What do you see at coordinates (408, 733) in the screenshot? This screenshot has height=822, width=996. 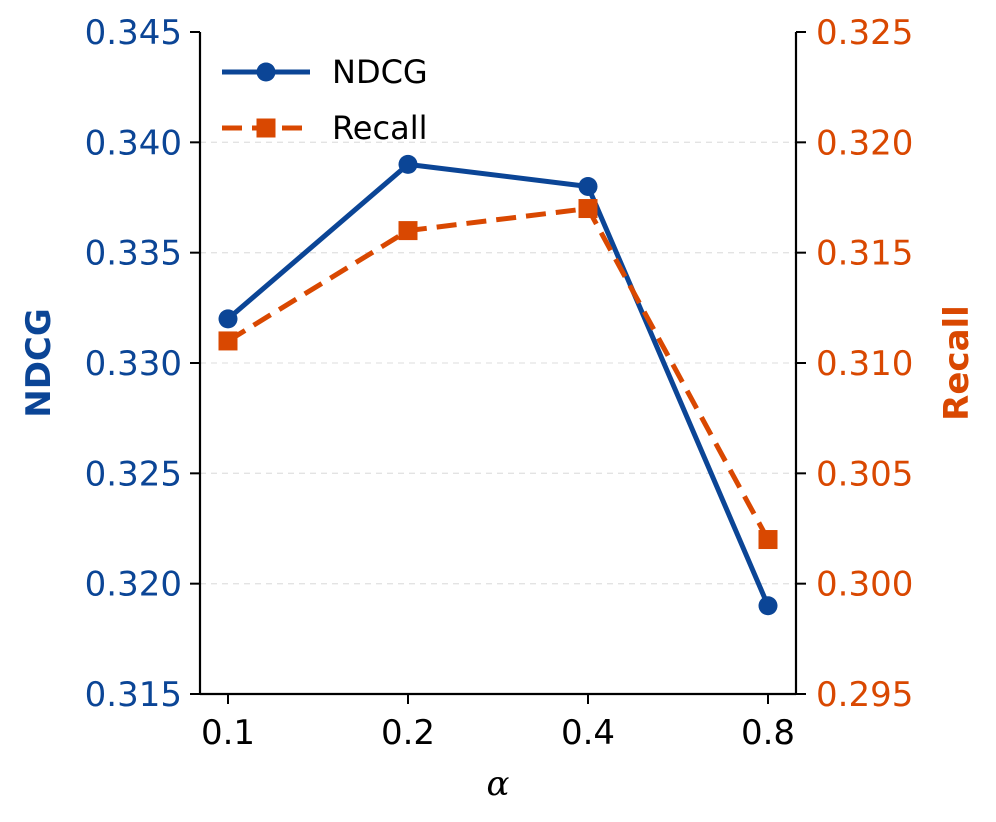 I see `x-tick-label: 0.2` at bounding box center [408, 733].